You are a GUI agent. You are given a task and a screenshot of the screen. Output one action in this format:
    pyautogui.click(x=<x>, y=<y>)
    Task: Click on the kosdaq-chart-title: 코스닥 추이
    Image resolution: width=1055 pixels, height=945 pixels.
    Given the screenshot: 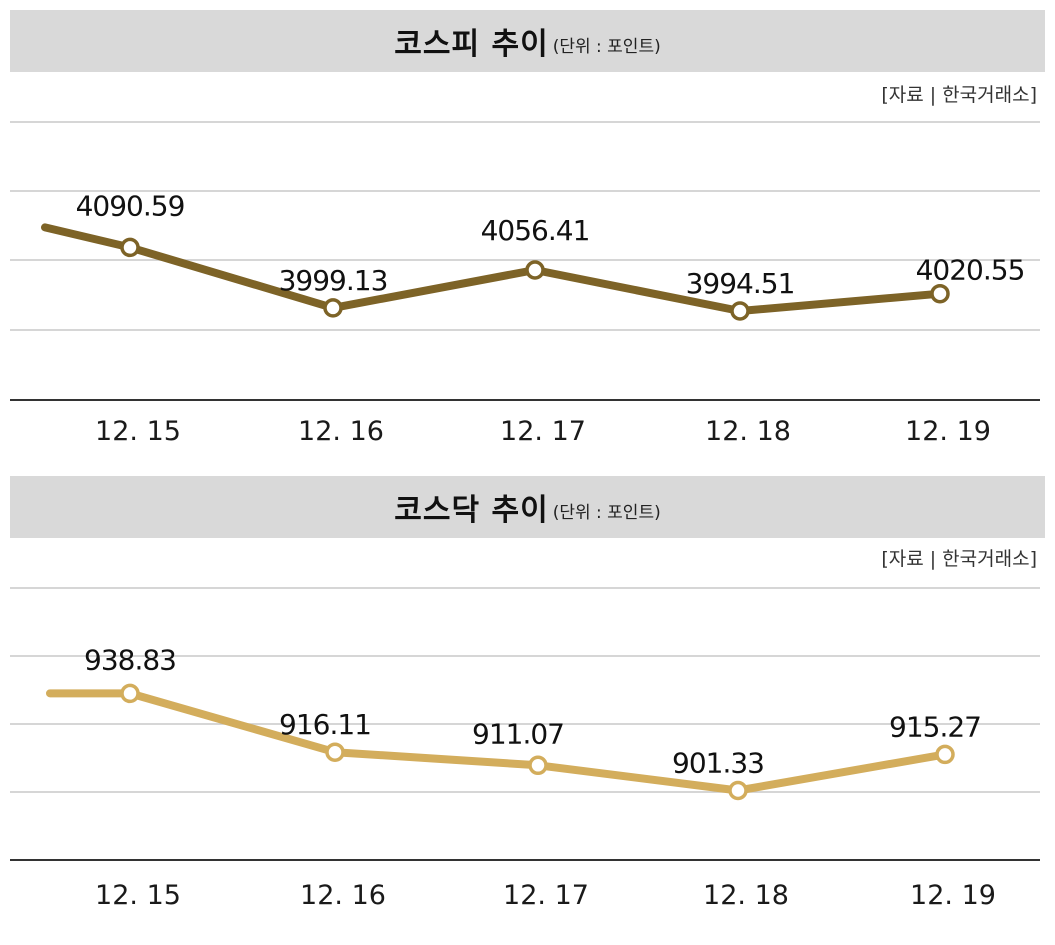 What is the action you would take?
    pyautogui.click(x=471, y=510)
    